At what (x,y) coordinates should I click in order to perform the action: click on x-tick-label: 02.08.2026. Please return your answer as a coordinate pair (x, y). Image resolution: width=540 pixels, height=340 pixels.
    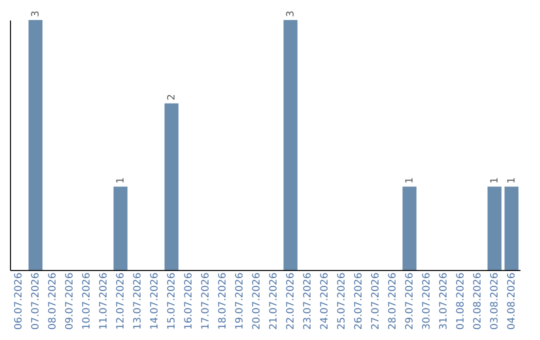
    Looking at the image, I should click on (478, 301).